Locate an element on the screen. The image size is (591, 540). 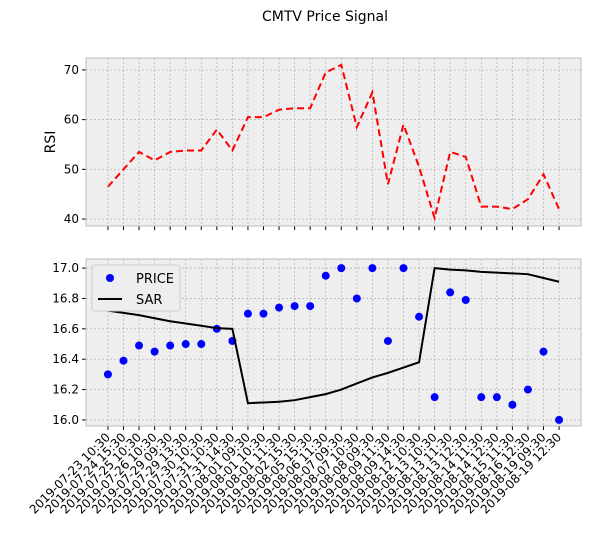
legend-label: PRICE is located at coordinates (155, 279).